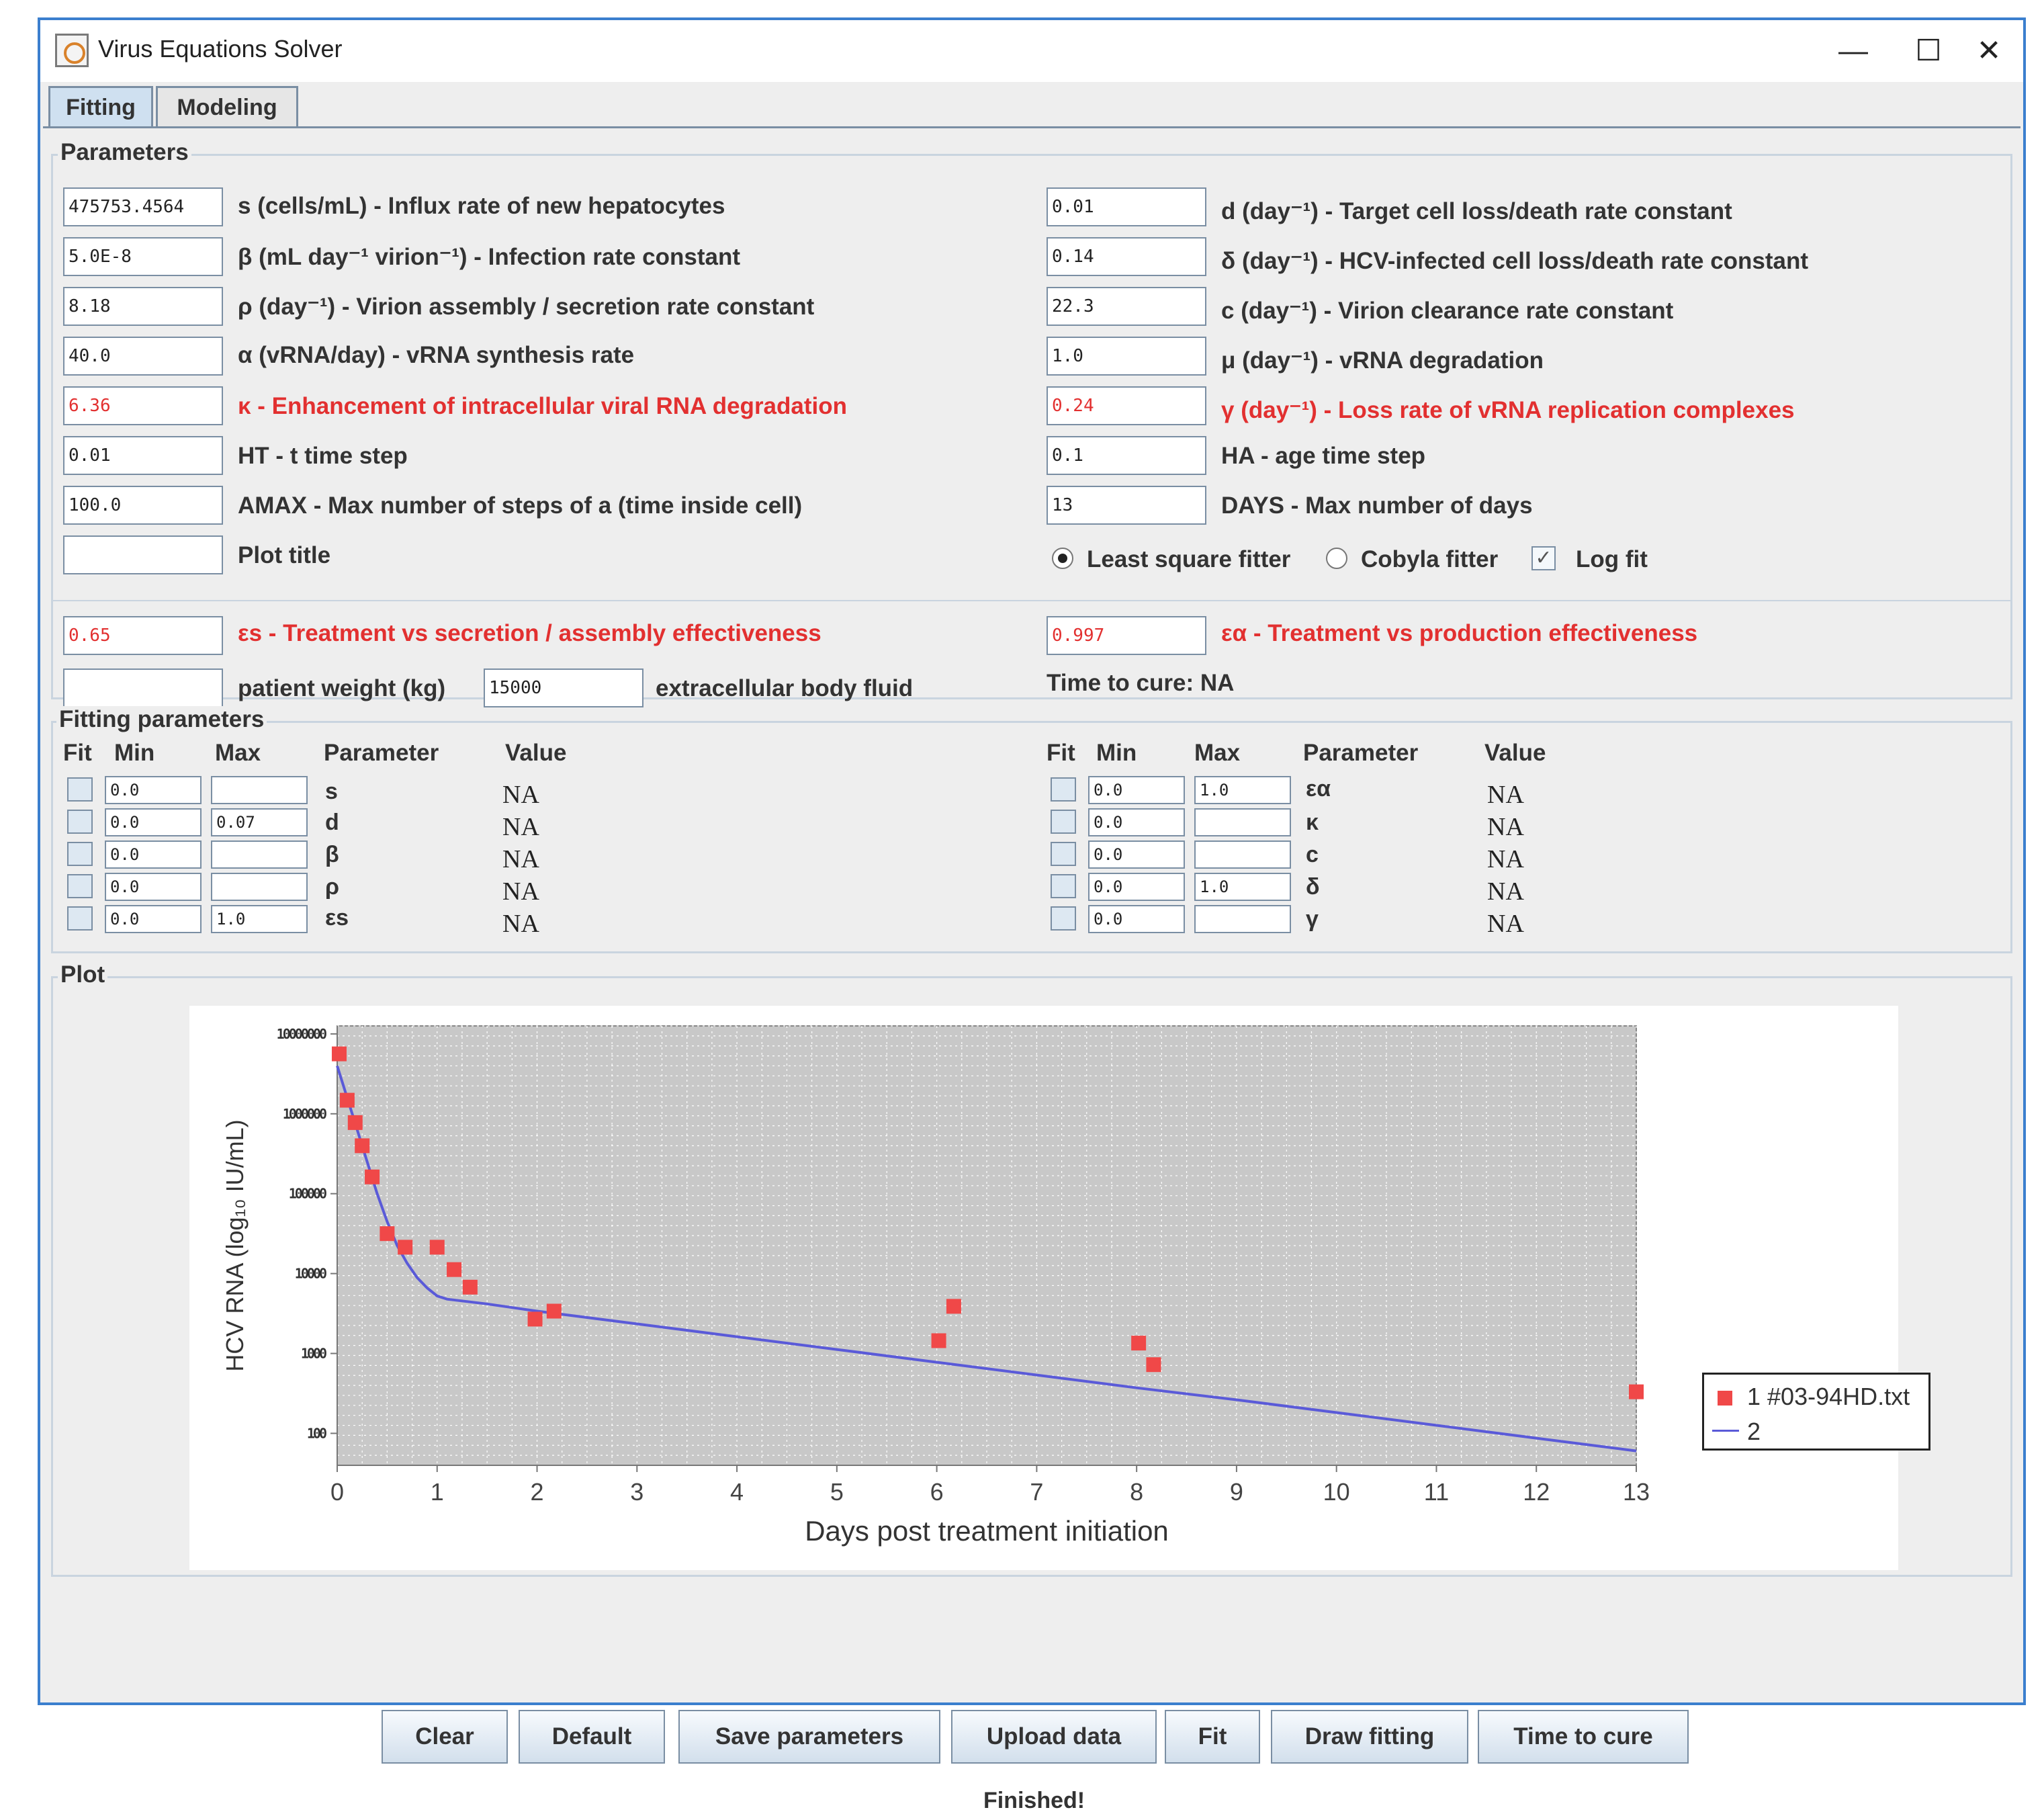 Image resolution: width=2044 pixels, height=1814 pixels. Describe the element at coordinates (1536, 1492) in the screenshot. I see `x-tick-label: 12` at that location.